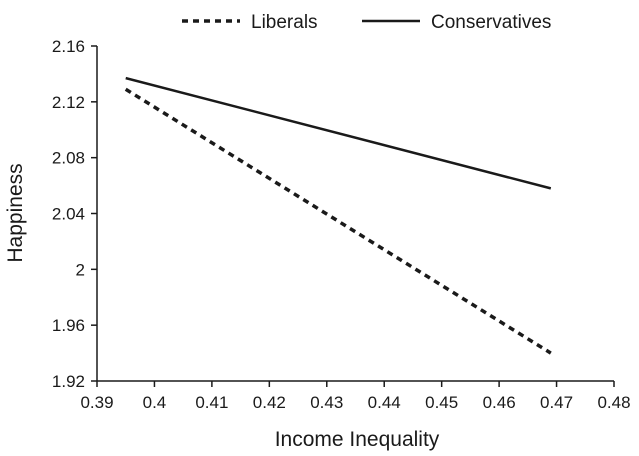 This screenshot has width=639, height=456. Describe the element at coordinates (556, 402) in the screenshot. I see `x-tick-label: 0.47` at that location.